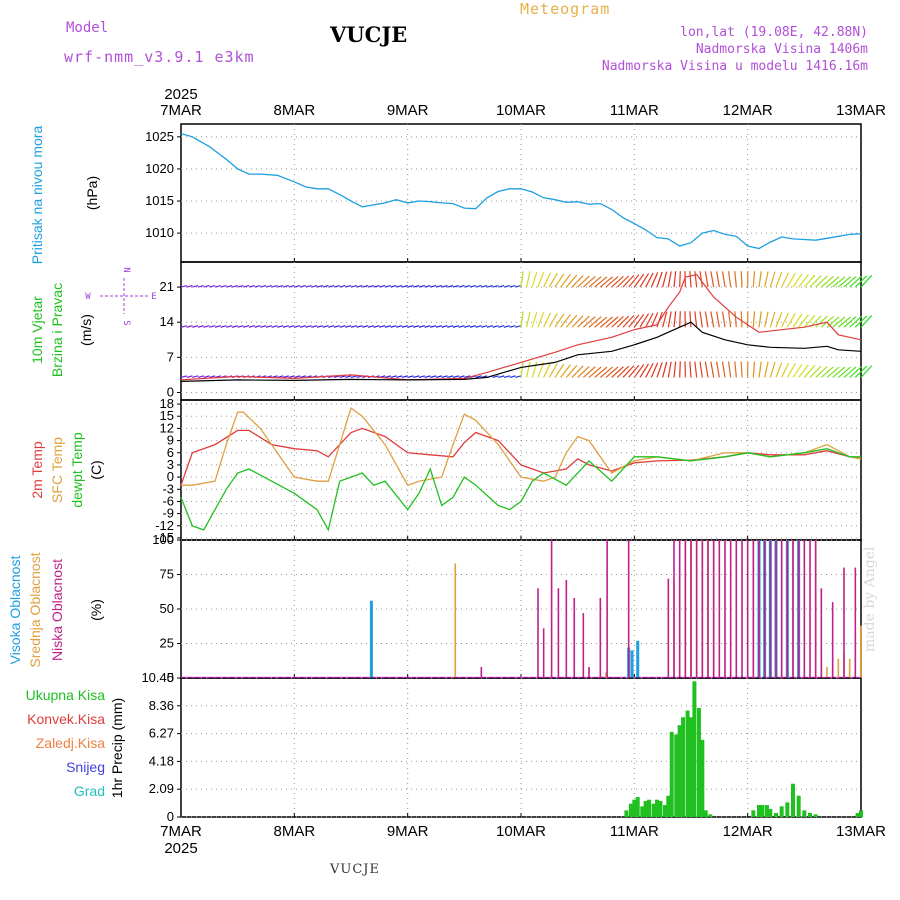  I want to click on ytick-label-cloud: 50, so click(167, 608).